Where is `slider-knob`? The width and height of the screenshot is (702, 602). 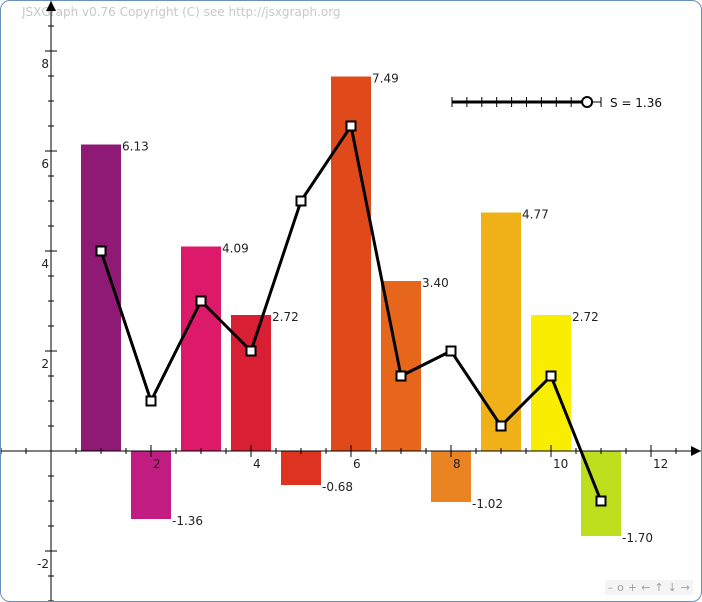
slider-knob is located at coordinates (587, 102).